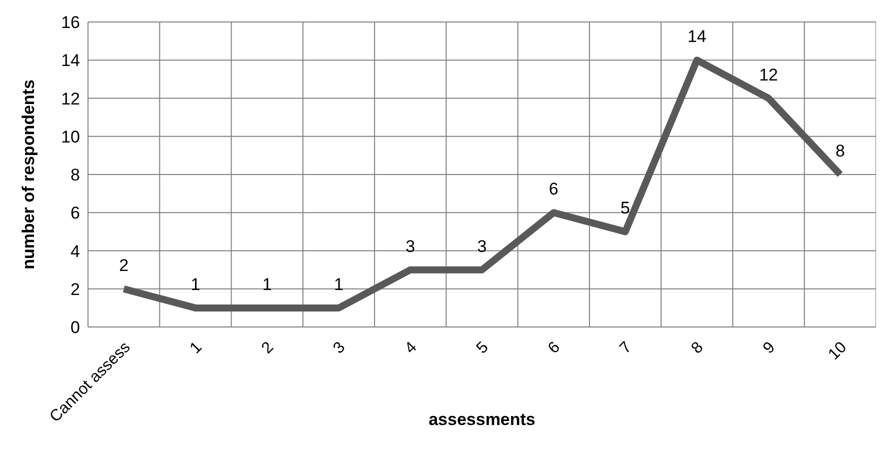 The image size is (884, 455). Describe the element at coordinates (768, 74) in the screenshot. I see `data-label: 12` at that location.